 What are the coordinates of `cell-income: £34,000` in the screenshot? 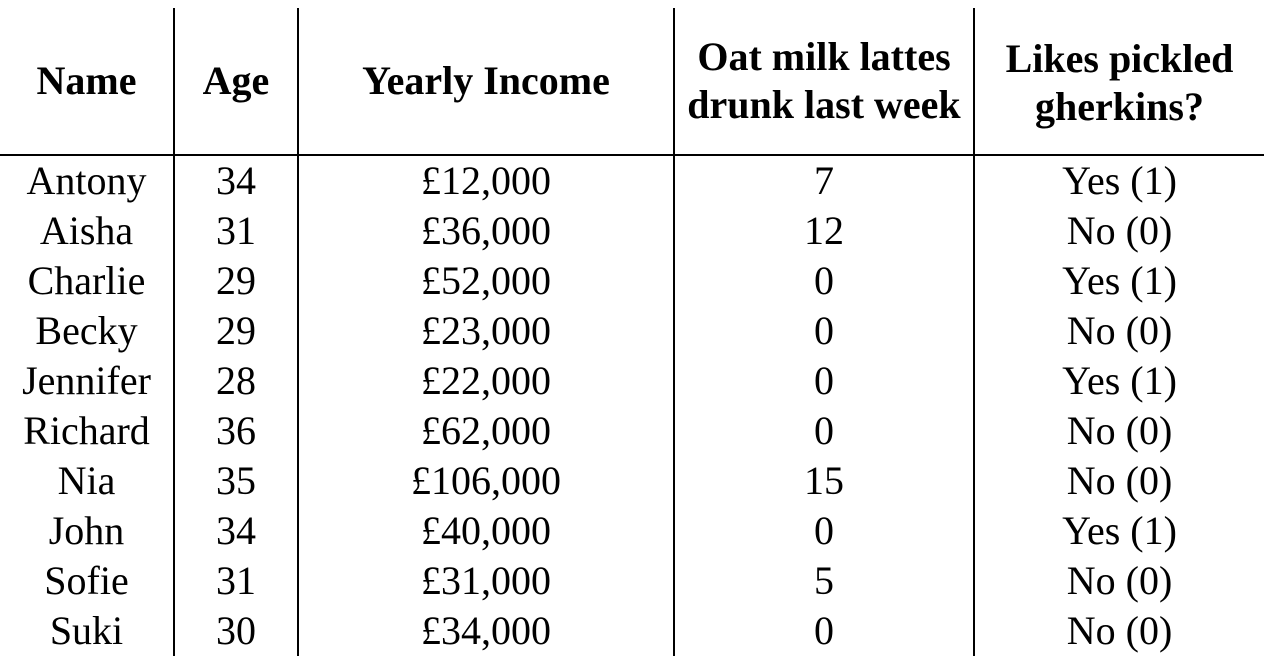 It's located at (485, 631).